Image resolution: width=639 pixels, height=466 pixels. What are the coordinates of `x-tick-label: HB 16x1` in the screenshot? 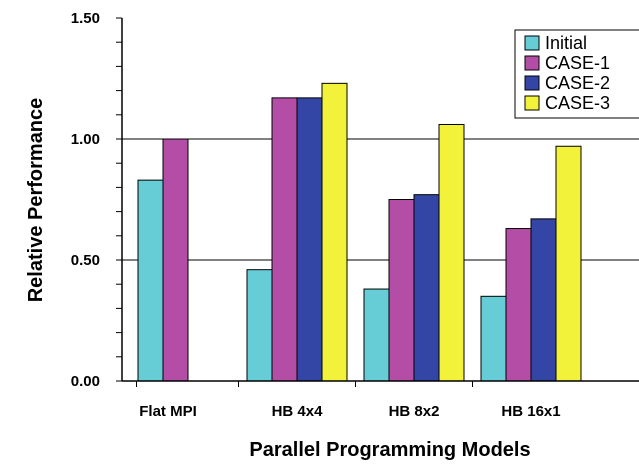 It's located at (530, 411).